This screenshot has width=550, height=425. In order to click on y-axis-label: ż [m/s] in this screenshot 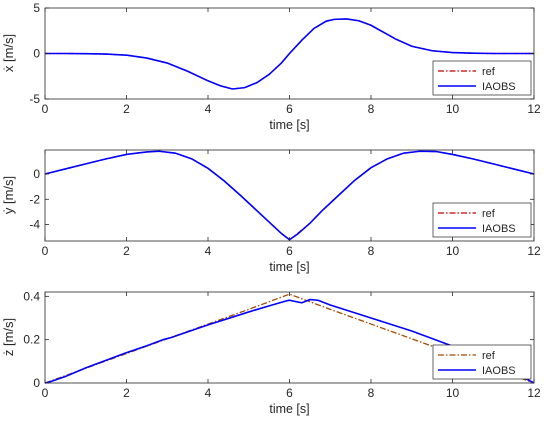, I will do `click(8, 337)`.